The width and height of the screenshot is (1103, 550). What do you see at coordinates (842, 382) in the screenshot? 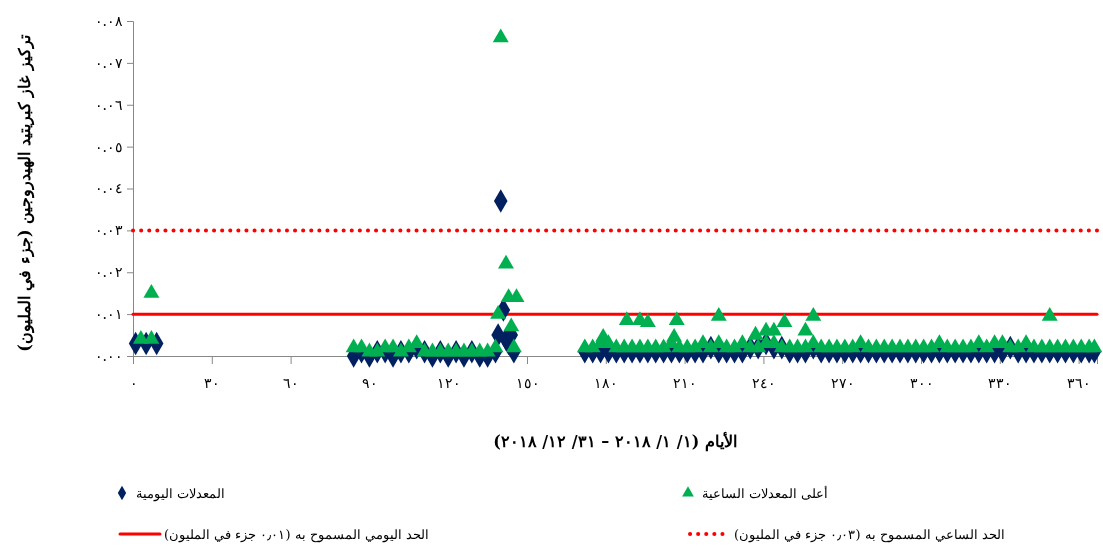
I see `x-tick-label: ٢٧٠` at bounding box center [842, 382].